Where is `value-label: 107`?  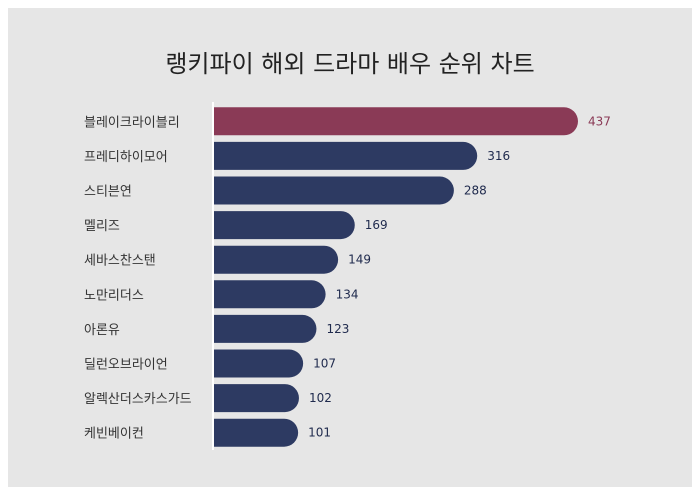 value-label: 107 is located at coordinates (324, 364).